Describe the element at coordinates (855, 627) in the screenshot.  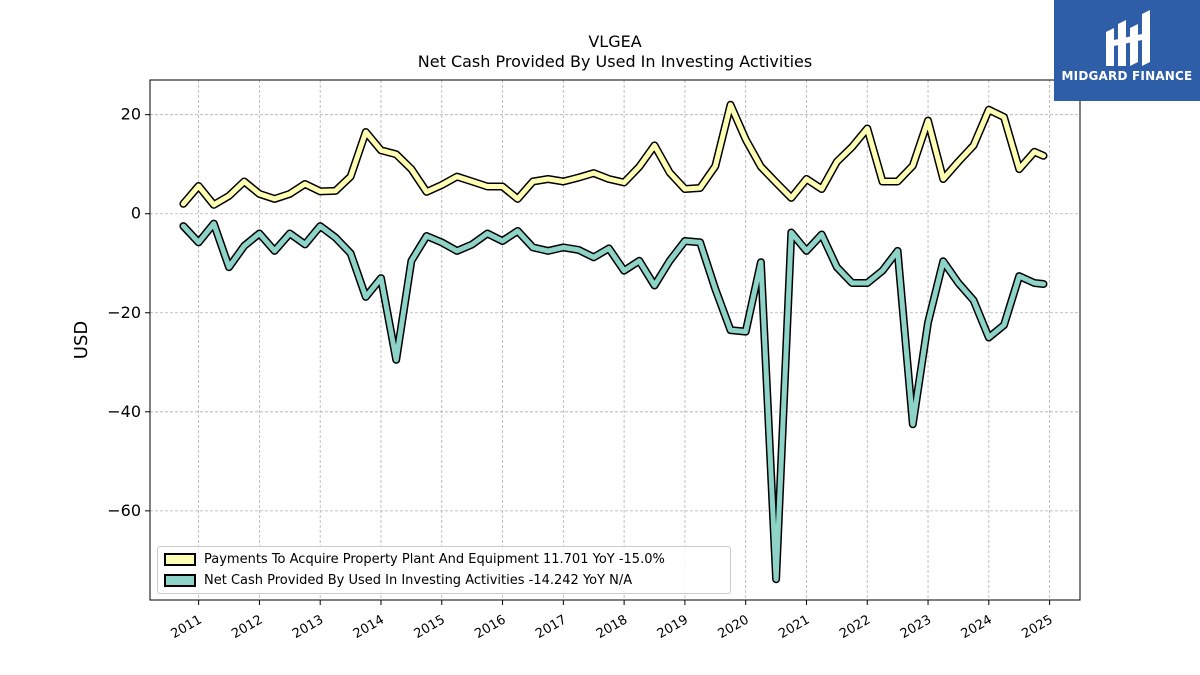
I see `x-tick-label: 2022` at that location.